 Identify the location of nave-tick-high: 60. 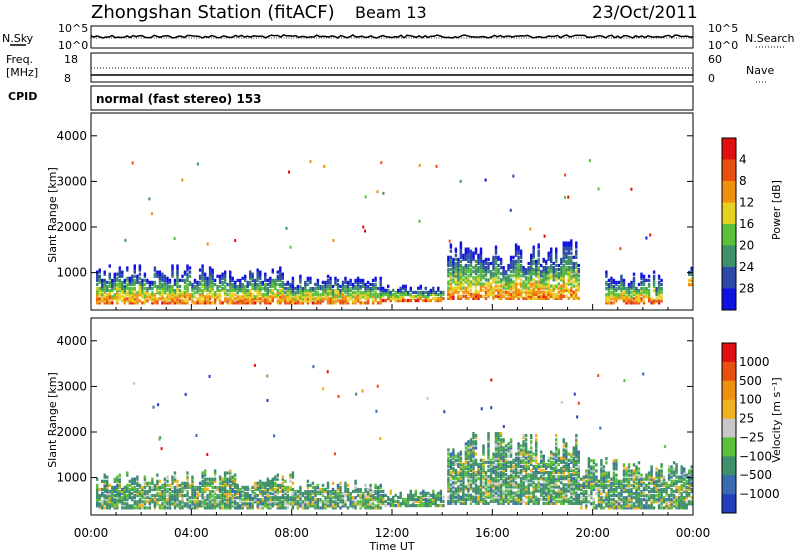
(715, 59).